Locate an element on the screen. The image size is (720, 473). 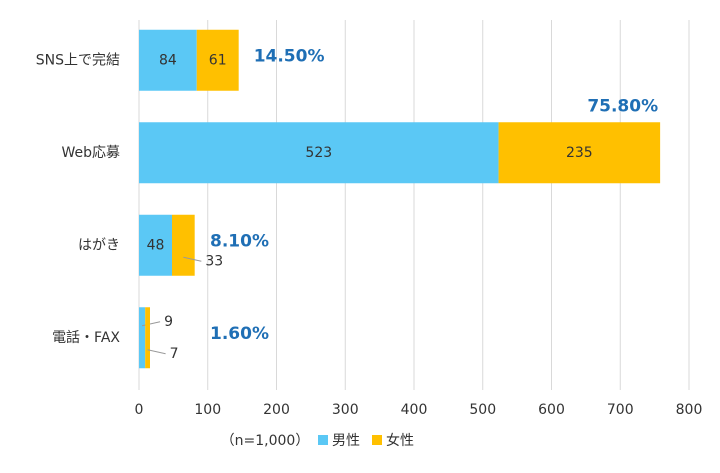
x-tick-label: 800 is located at coordinates (689, 410).